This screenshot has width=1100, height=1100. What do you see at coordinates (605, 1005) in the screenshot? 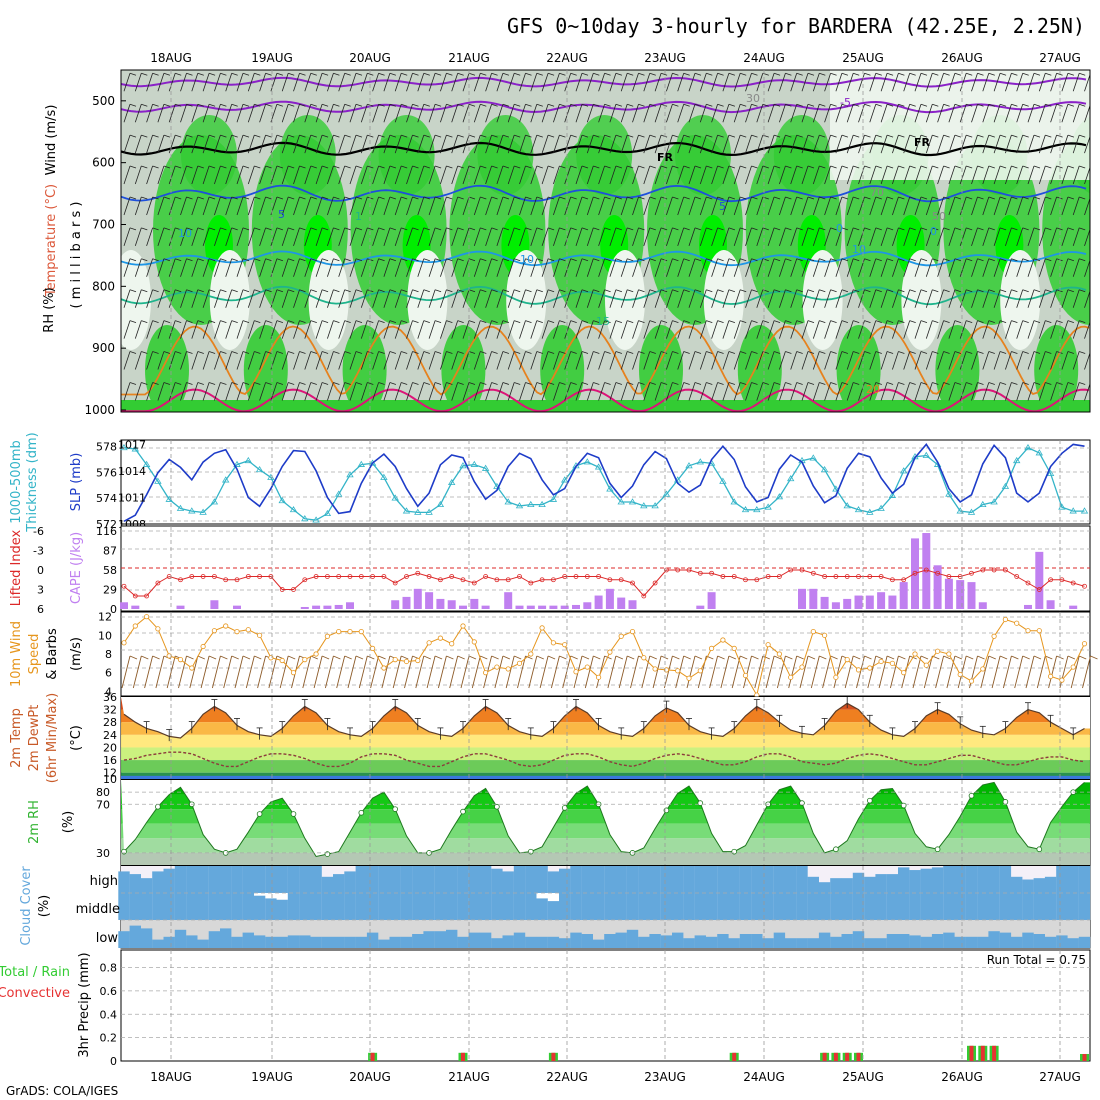
I see `precip-frame` at bounding box center [605, 1005].